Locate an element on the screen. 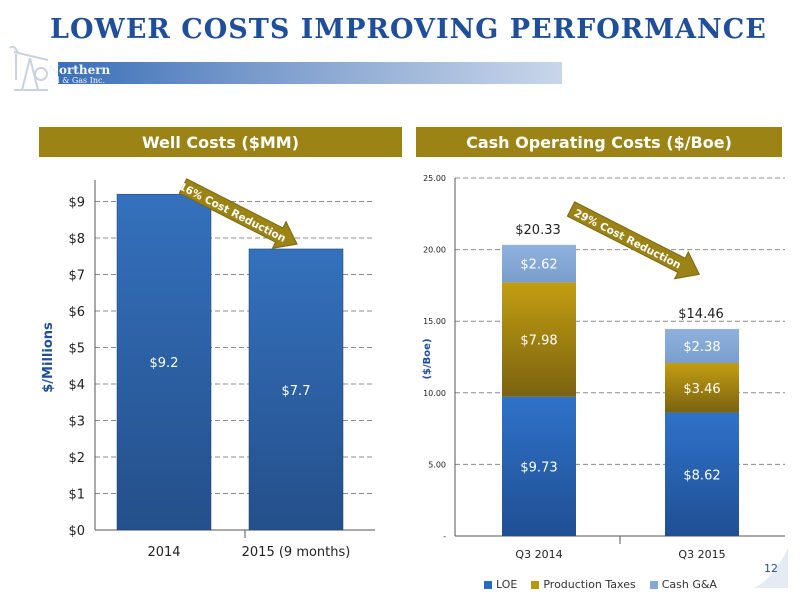 This screenshot has height=600, width=800. legend-label-cash-ga: Cash G&A is located at coordinates (689, 584).